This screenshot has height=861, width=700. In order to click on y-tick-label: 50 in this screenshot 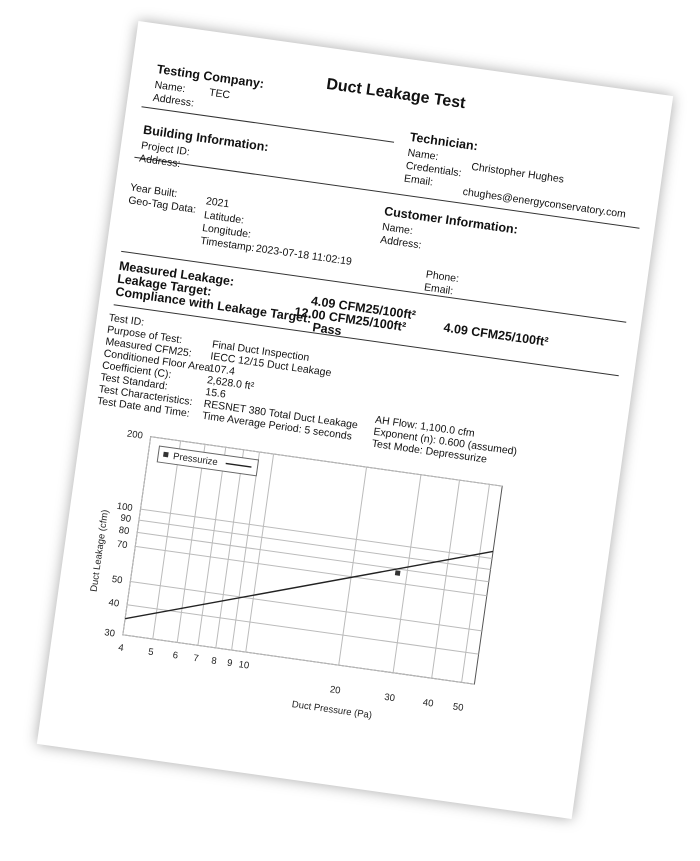, I will do `click(117, 580)`.